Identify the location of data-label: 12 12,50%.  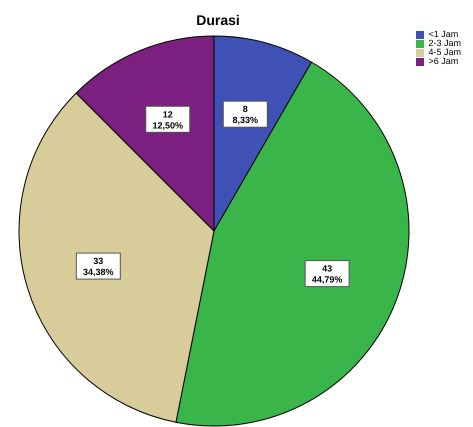
(167, 119).